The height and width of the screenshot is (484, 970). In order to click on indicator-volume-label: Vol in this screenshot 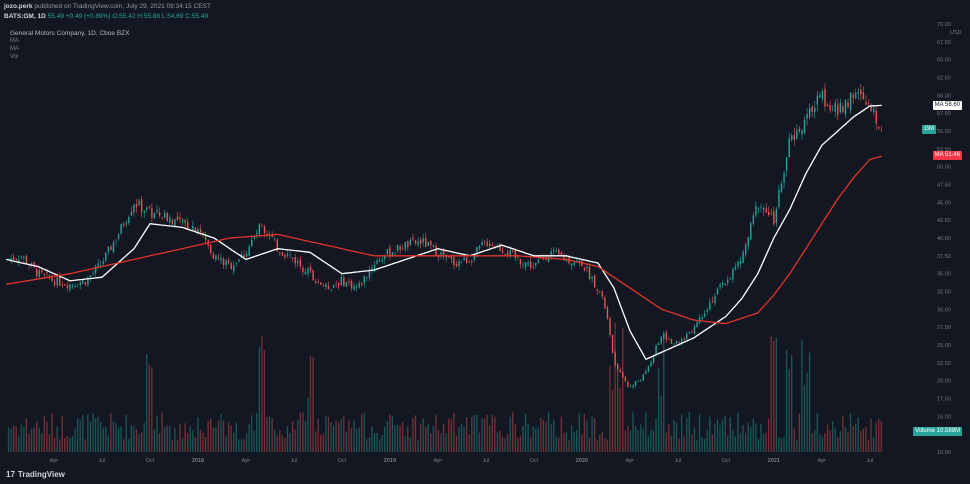, I will do `click(14, 57)`.